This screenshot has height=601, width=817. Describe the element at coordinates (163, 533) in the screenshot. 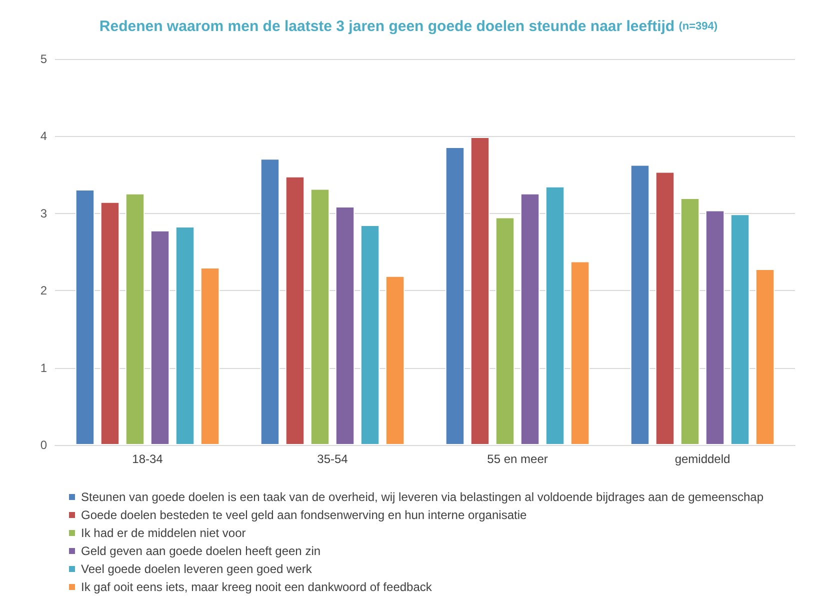

I see `legend-label: Ik had er de middelen niet voor` at that location.